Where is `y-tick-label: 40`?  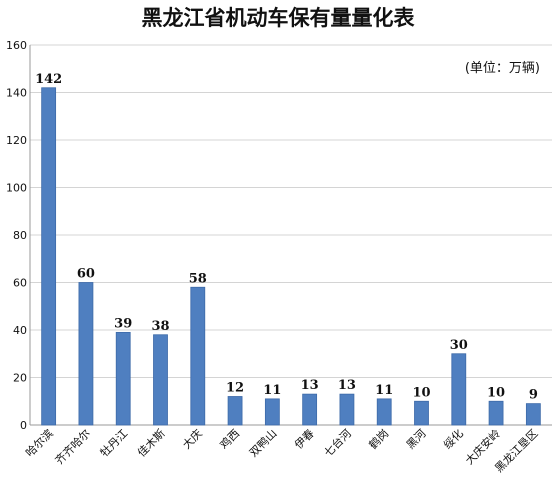
y-tick-label: 40 is located at coordinates (20, 330).